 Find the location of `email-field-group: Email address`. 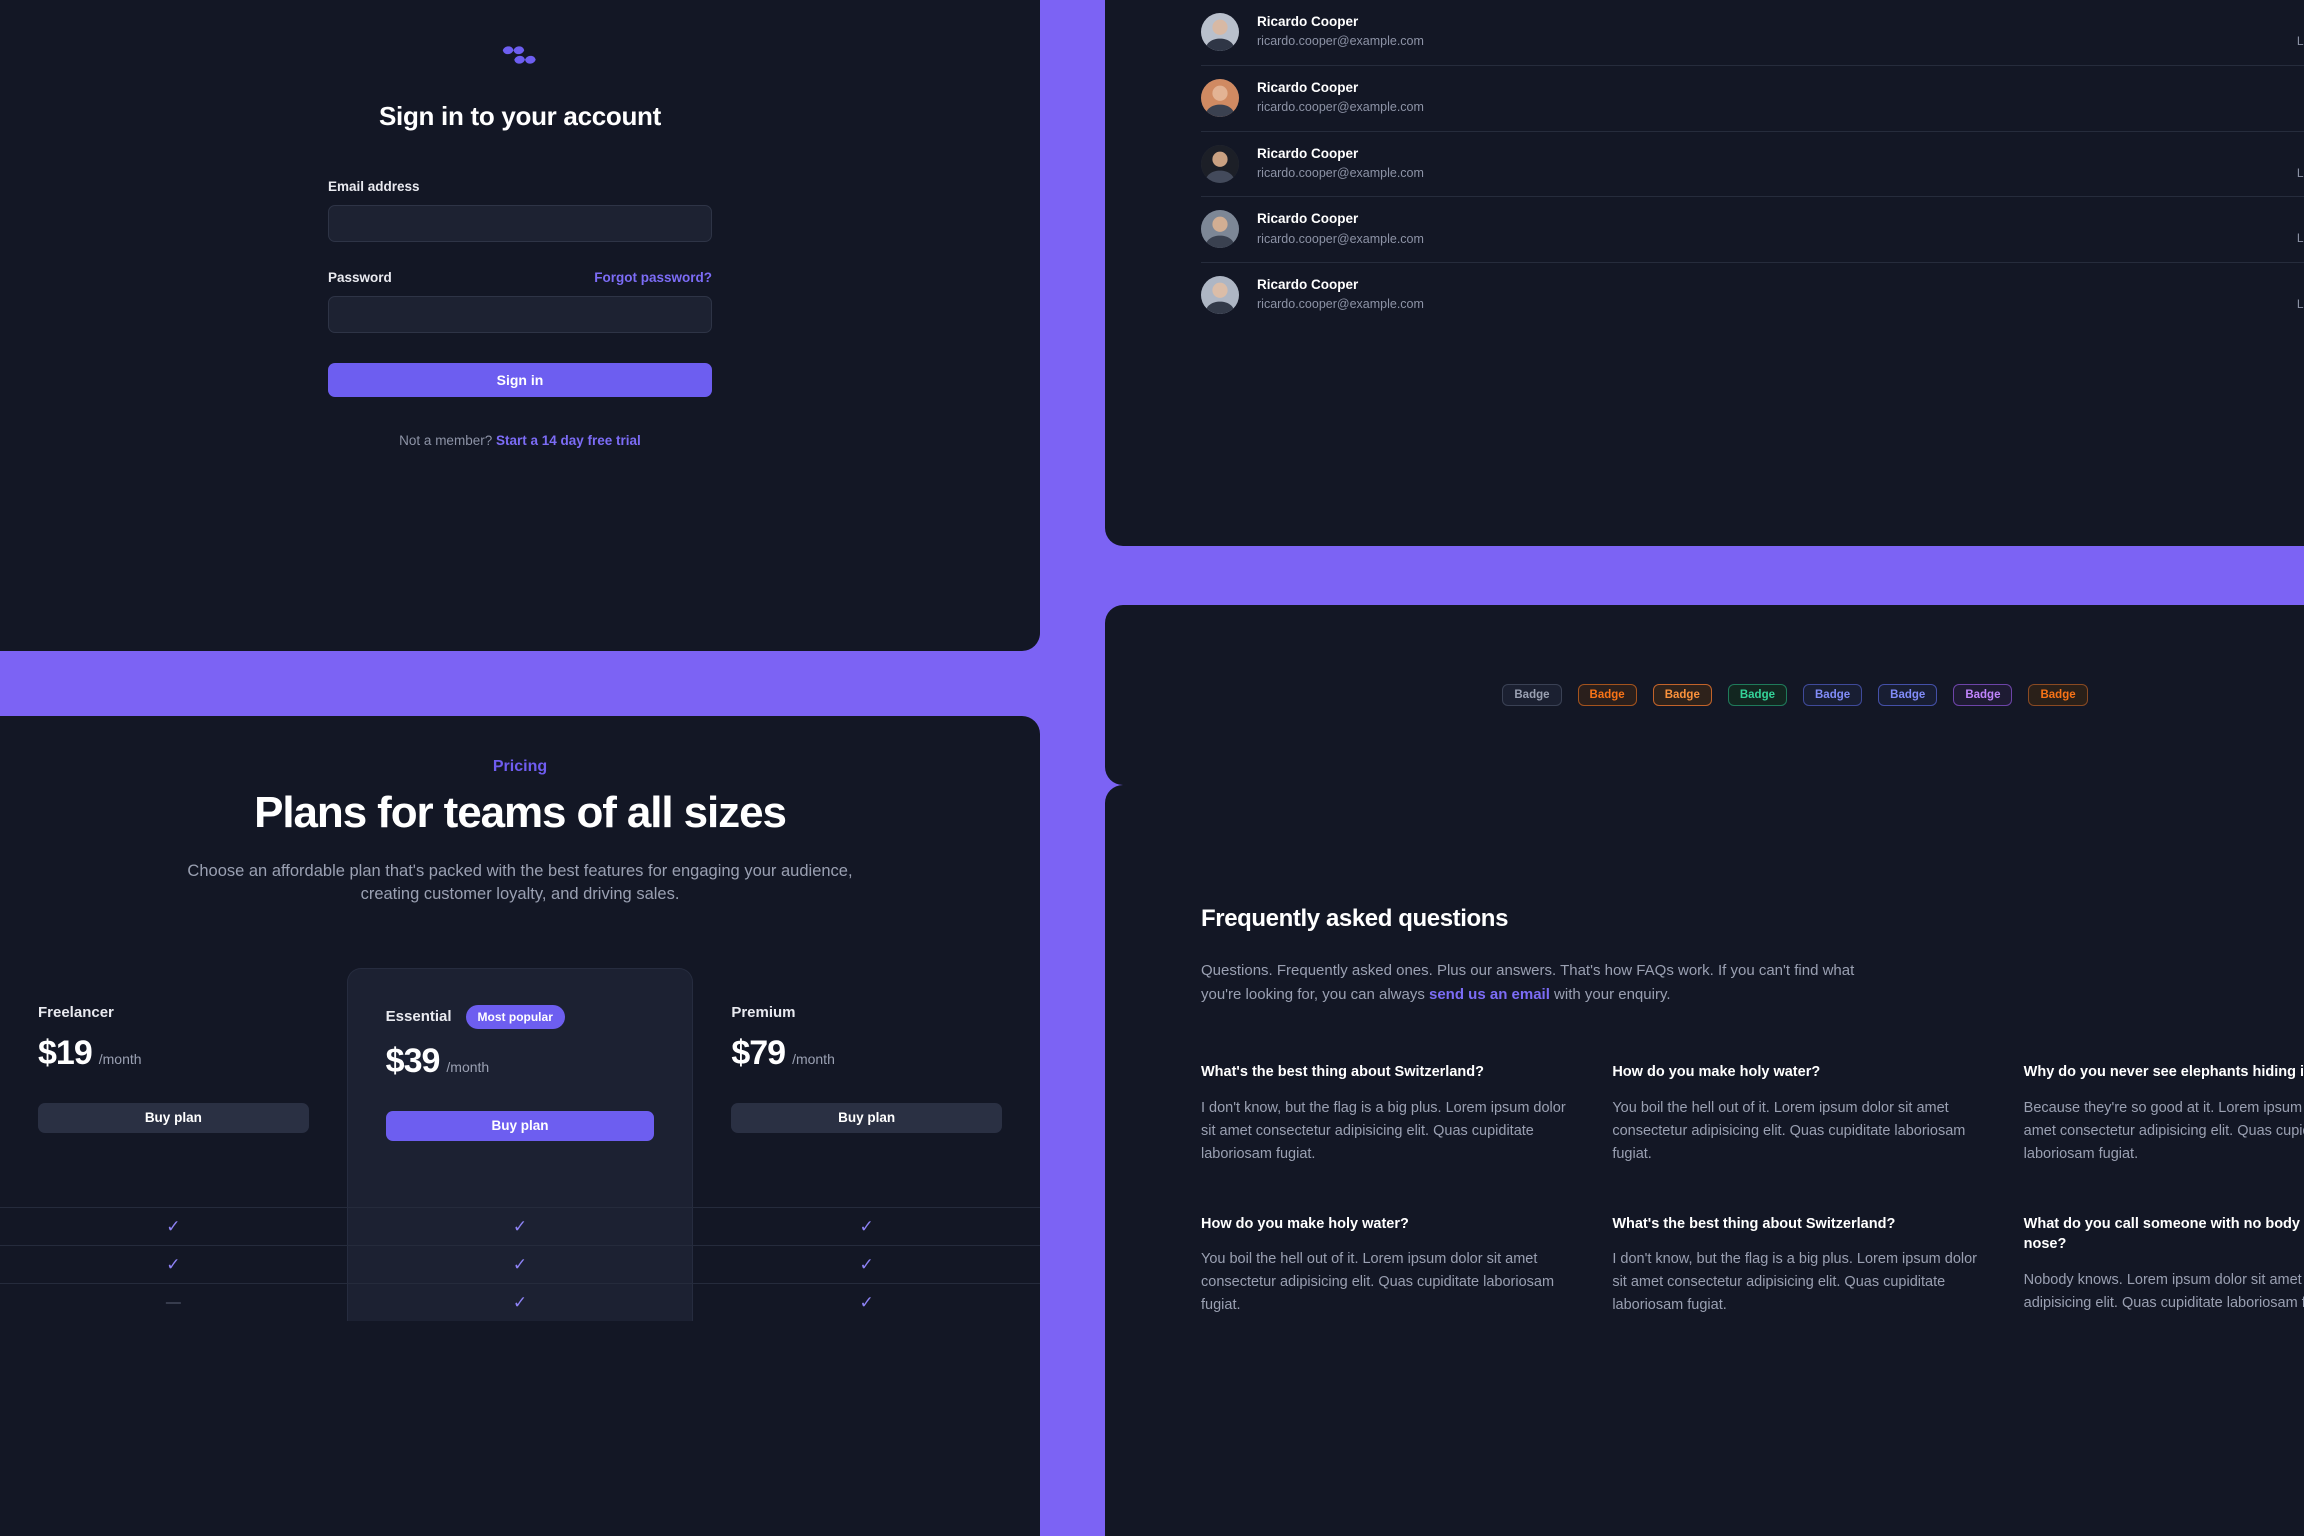

email-field-group: Email address is located at coordinates (520, 210).